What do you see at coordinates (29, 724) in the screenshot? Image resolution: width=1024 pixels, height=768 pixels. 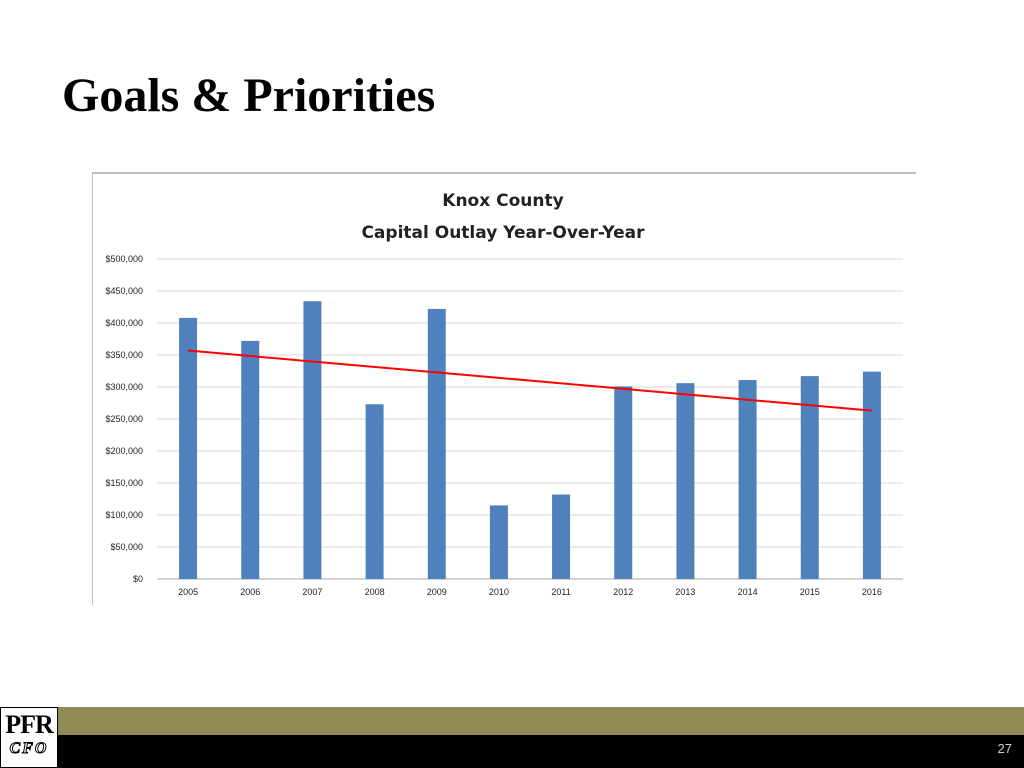 I see `logo-top-text: PFR` at bounding box center [29, 724].